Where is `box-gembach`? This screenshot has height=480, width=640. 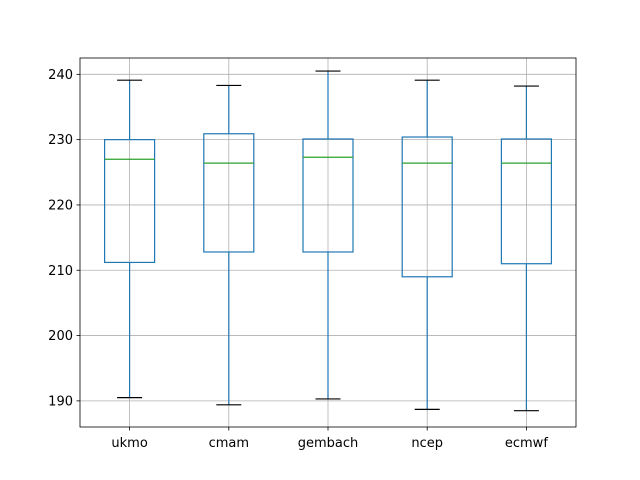 box-gembach is located at coordinates (328, 235).